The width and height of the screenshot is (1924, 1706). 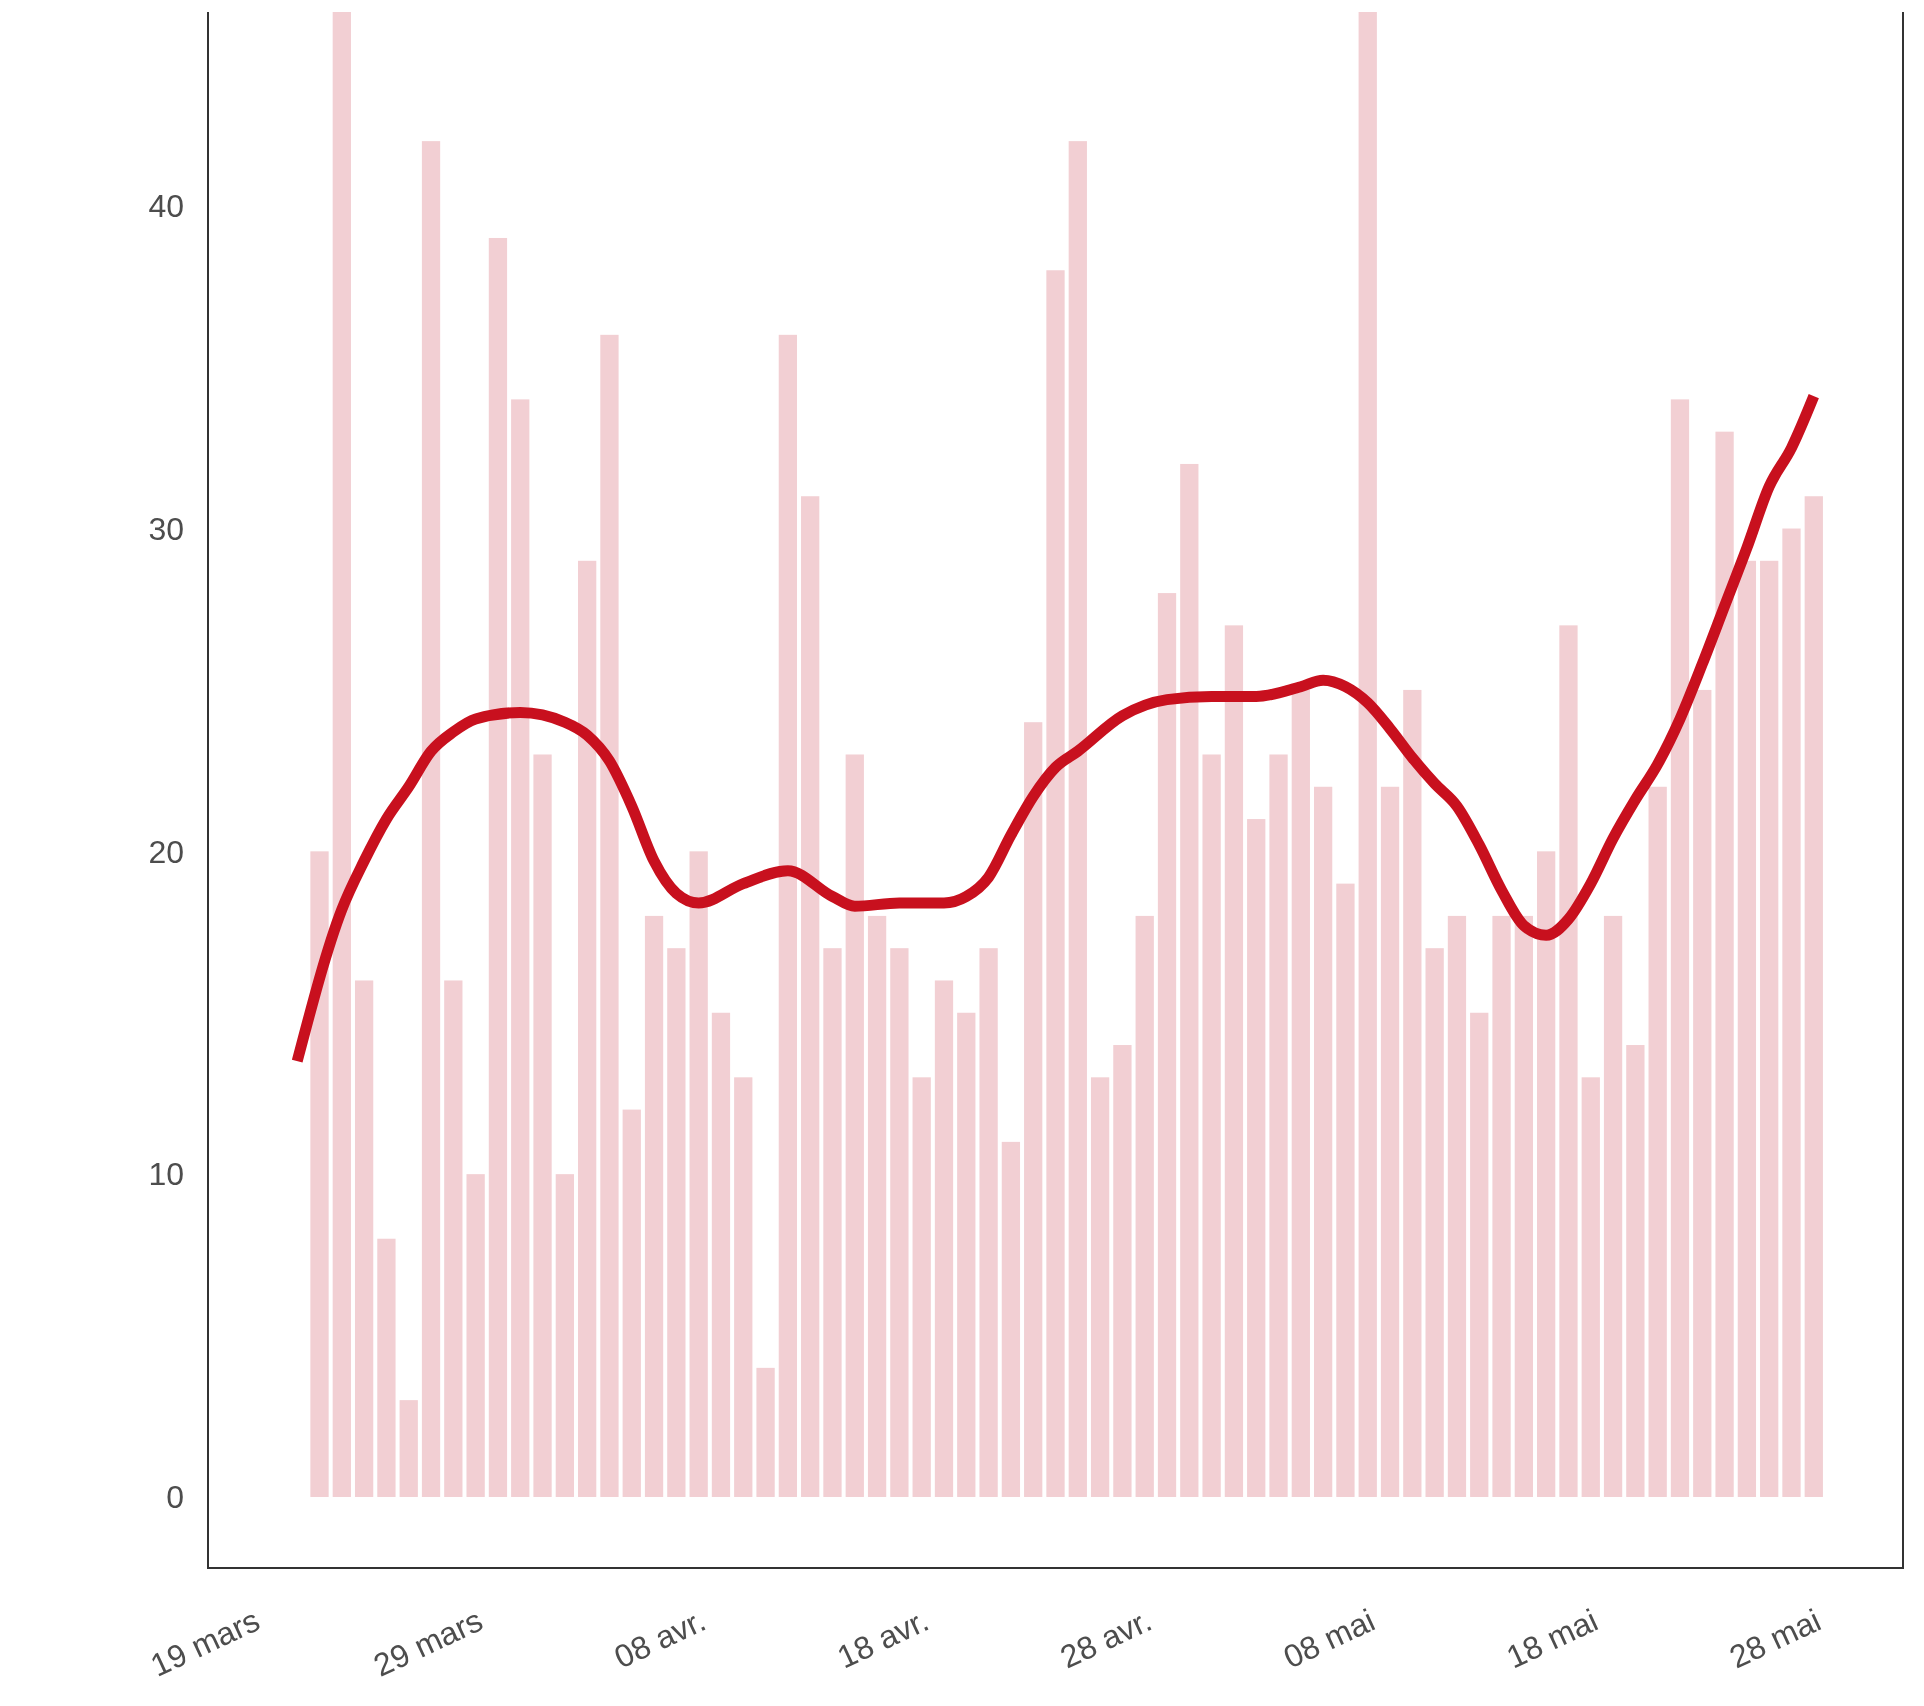 I want to click on y-tick-label: 0, so click(x=175, y=1497).